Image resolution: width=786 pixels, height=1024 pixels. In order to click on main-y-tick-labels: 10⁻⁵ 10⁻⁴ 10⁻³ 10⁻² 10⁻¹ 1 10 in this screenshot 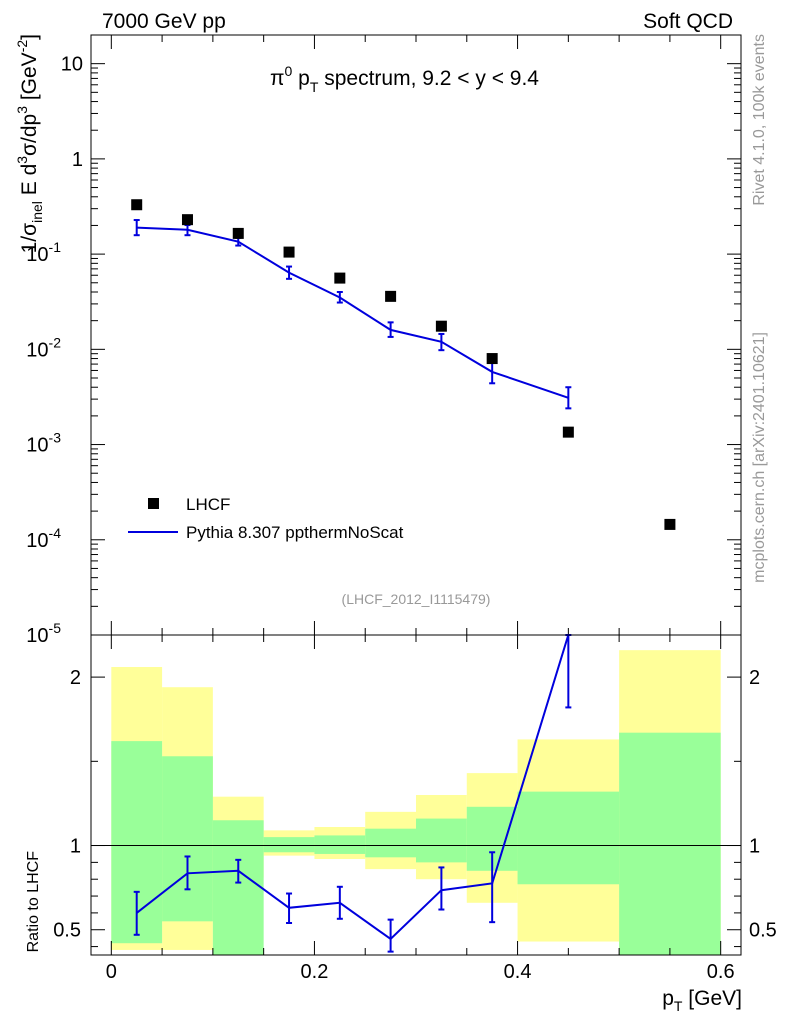, I will do `click(54, 350)`.